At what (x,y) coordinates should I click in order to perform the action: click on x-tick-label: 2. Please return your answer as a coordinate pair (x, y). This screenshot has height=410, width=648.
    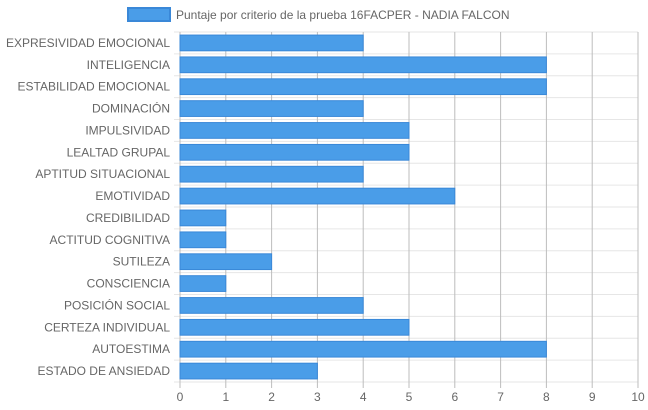
    Looking at the image, I should click on (271, 397).